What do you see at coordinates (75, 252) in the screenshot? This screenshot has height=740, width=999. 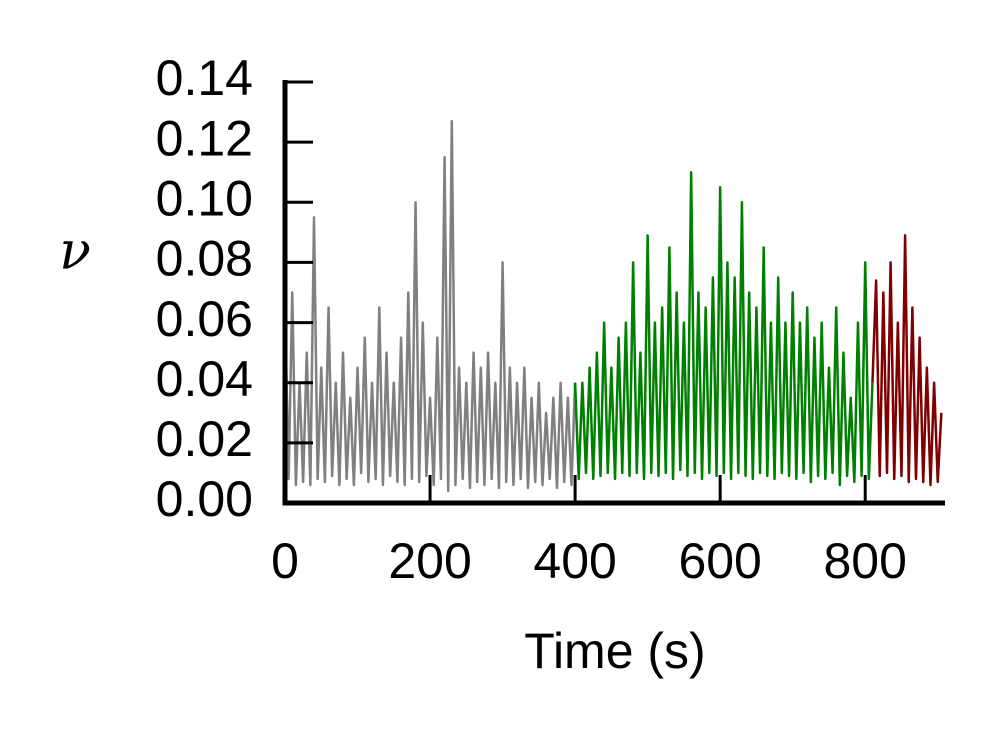 I see `y-axis-label: ν` at bounding box center [75, 252].